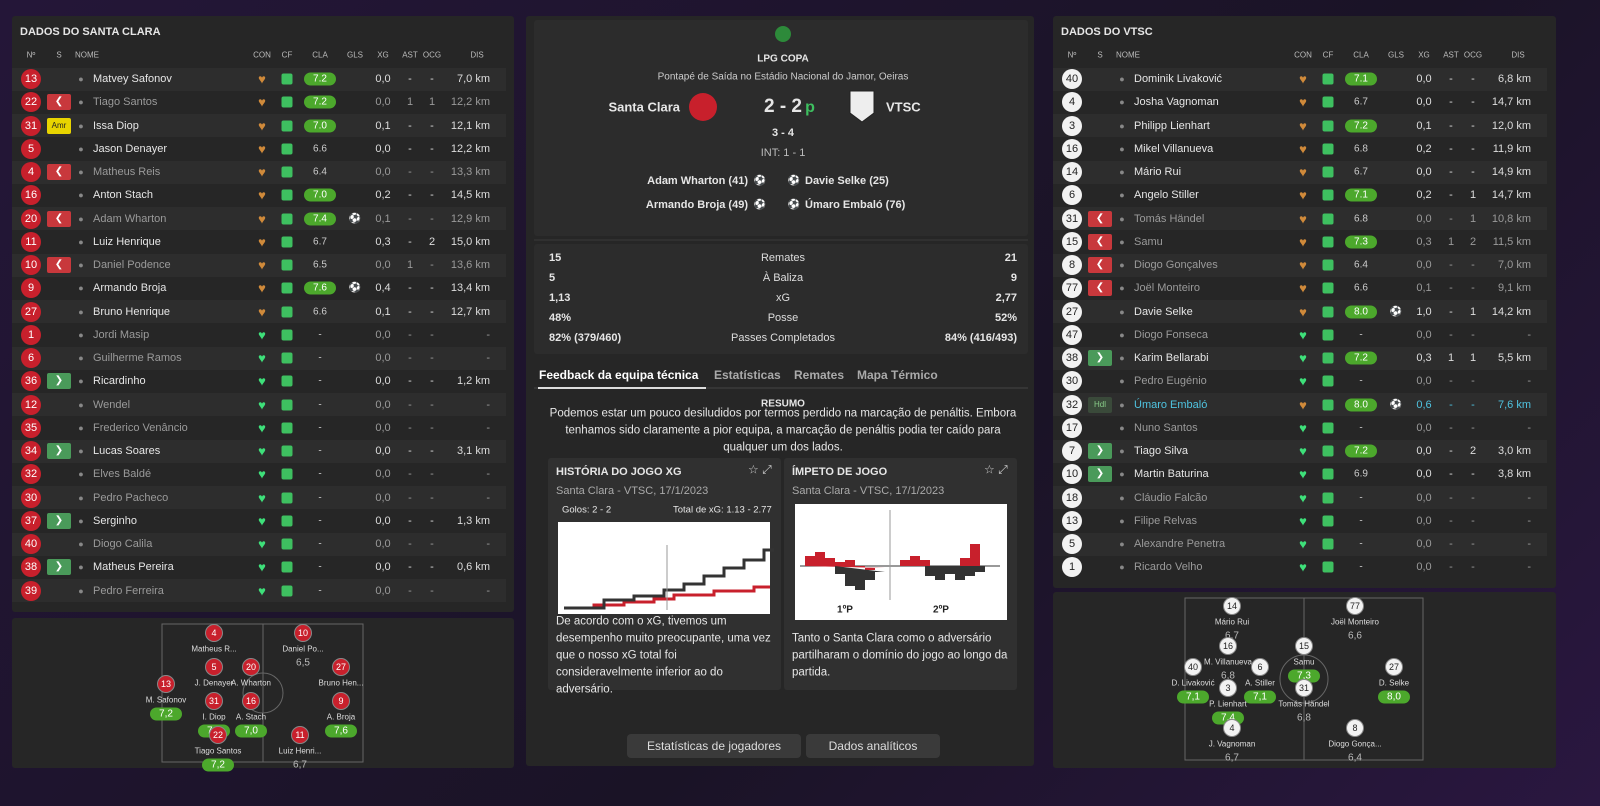 Image resolution: width=1600 pixels, height=806 pixels. What do you see at coordinates (214, 683) in the screenshot?
I see `pitch-label: J. Denayer` at bounding box center [214, 683].